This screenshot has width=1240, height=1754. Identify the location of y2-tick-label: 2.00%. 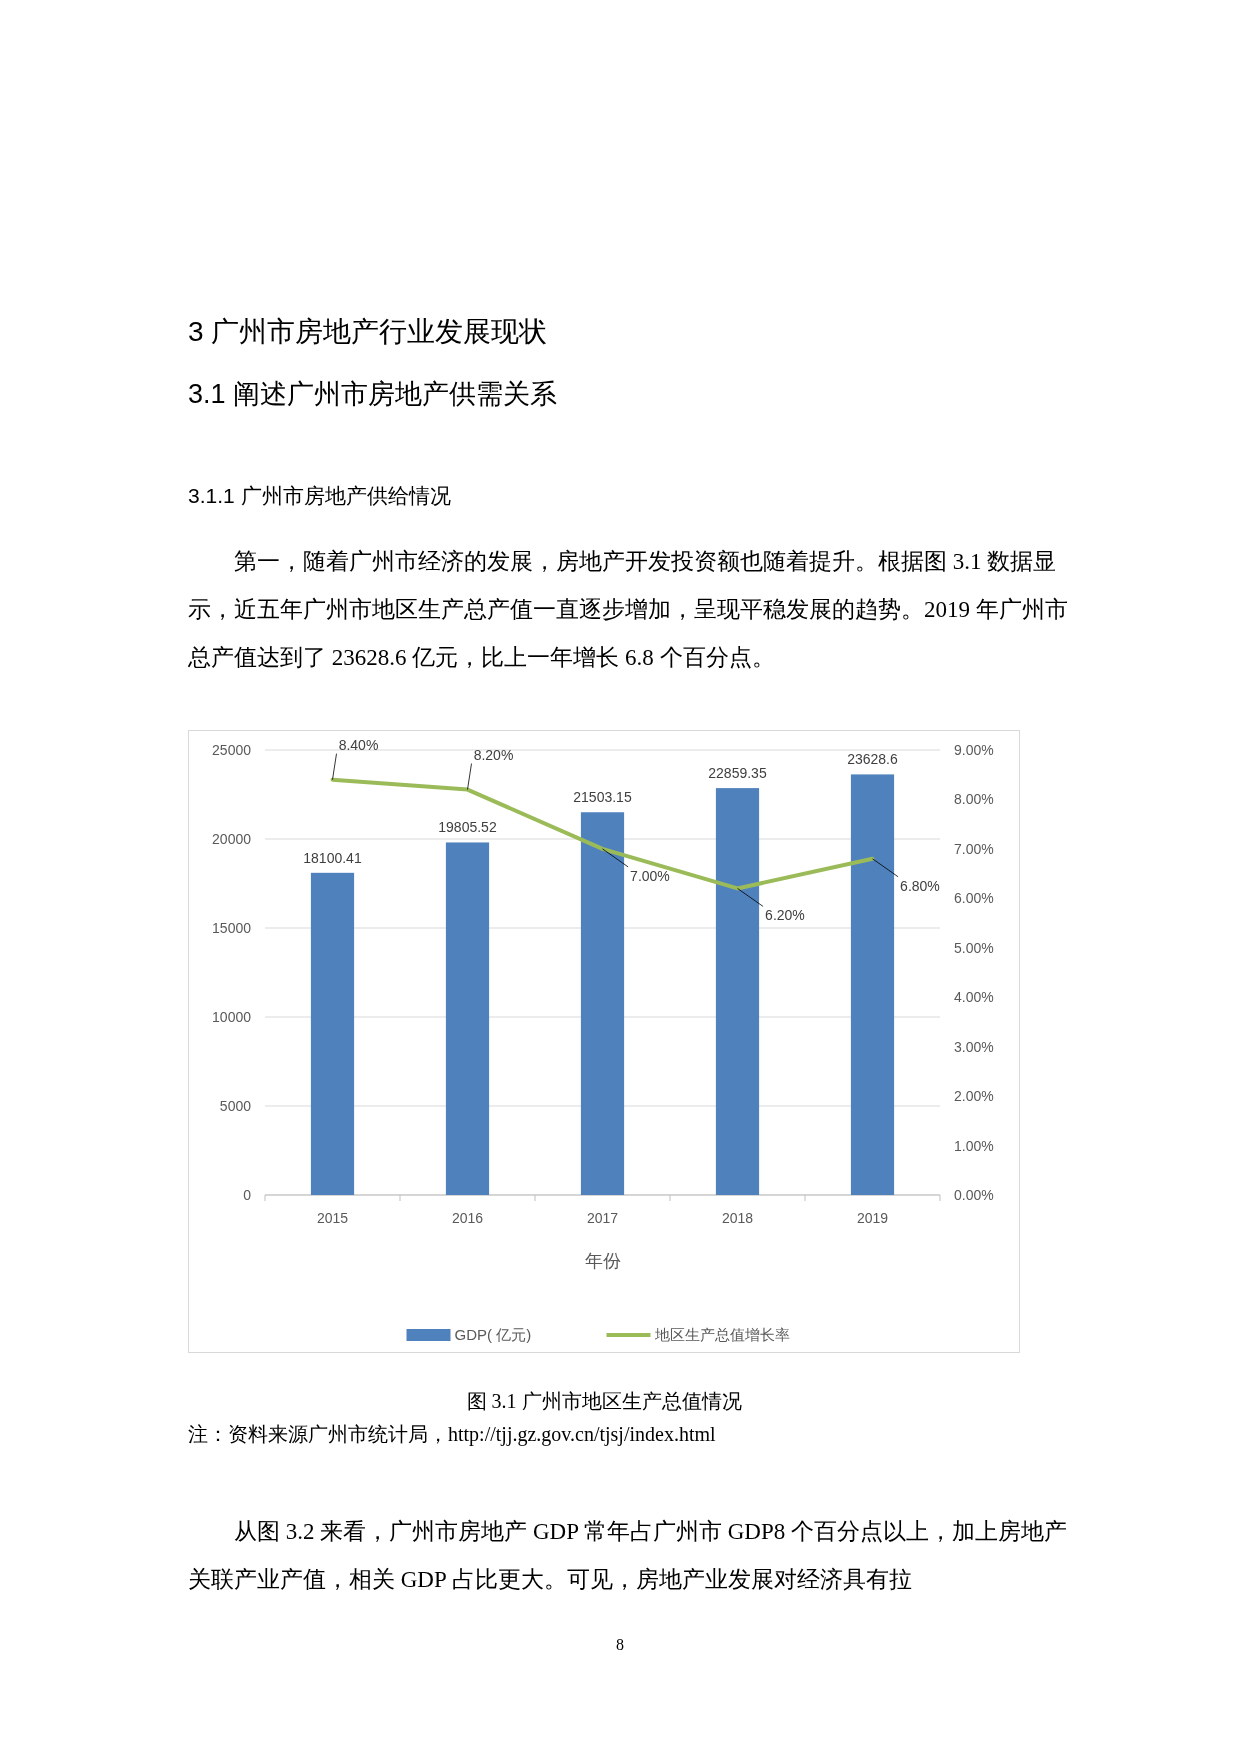
(974, 1096).